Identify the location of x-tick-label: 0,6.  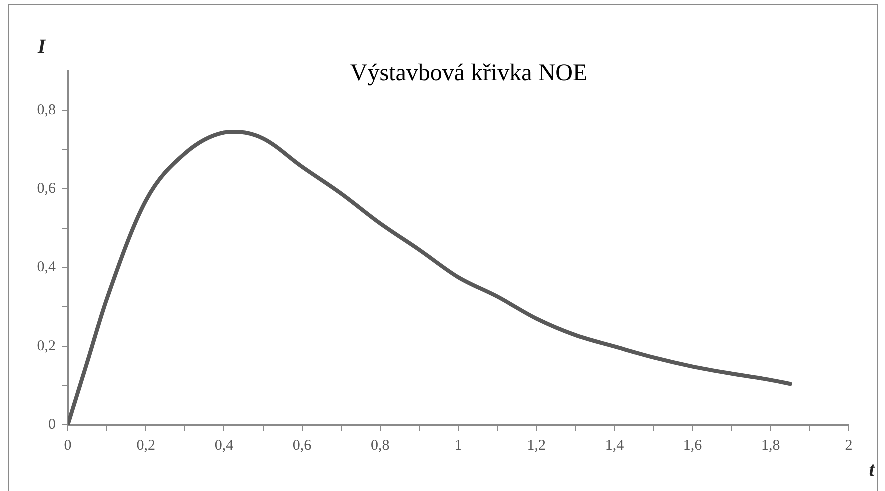
(302, 446).